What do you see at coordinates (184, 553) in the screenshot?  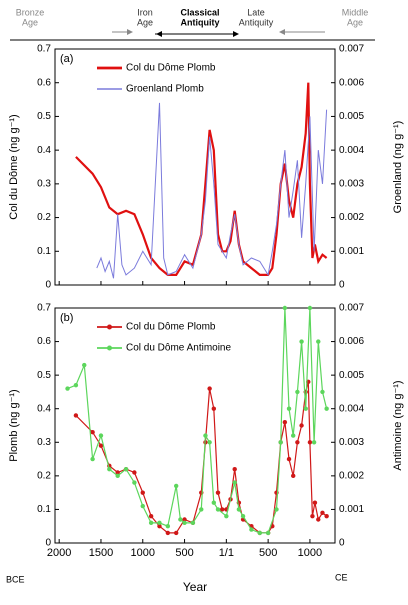 I see `x-tick-label: 500` at bounding box center [184, 553].